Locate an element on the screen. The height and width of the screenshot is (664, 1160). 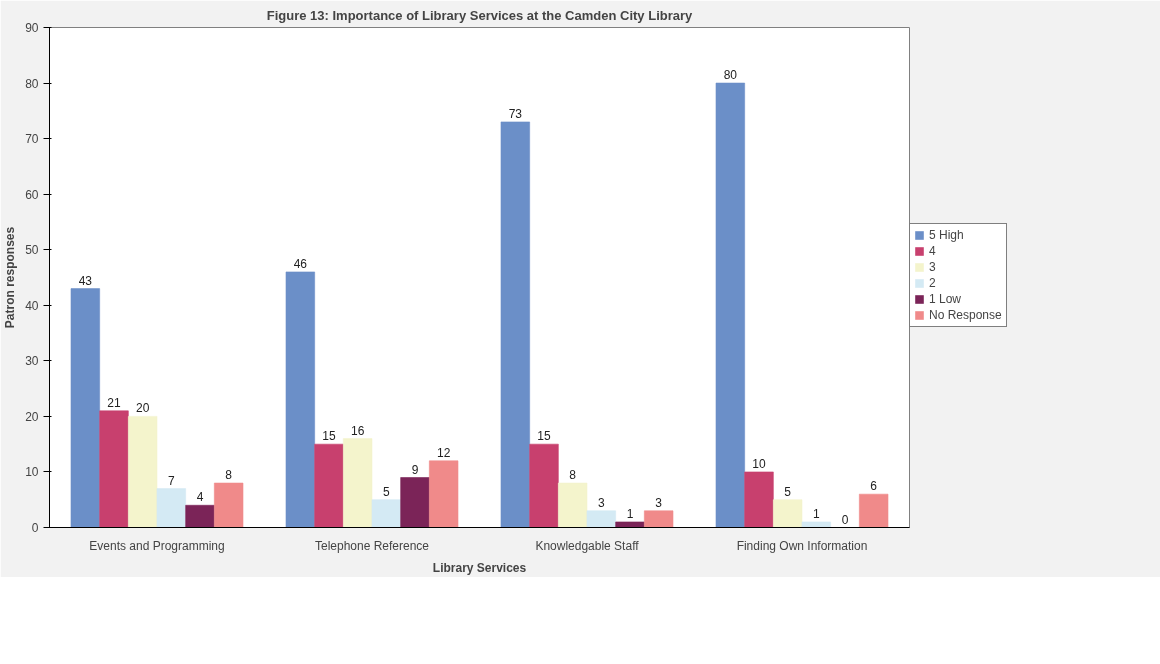
data-label: 10 is located at coordinates (759, 463).